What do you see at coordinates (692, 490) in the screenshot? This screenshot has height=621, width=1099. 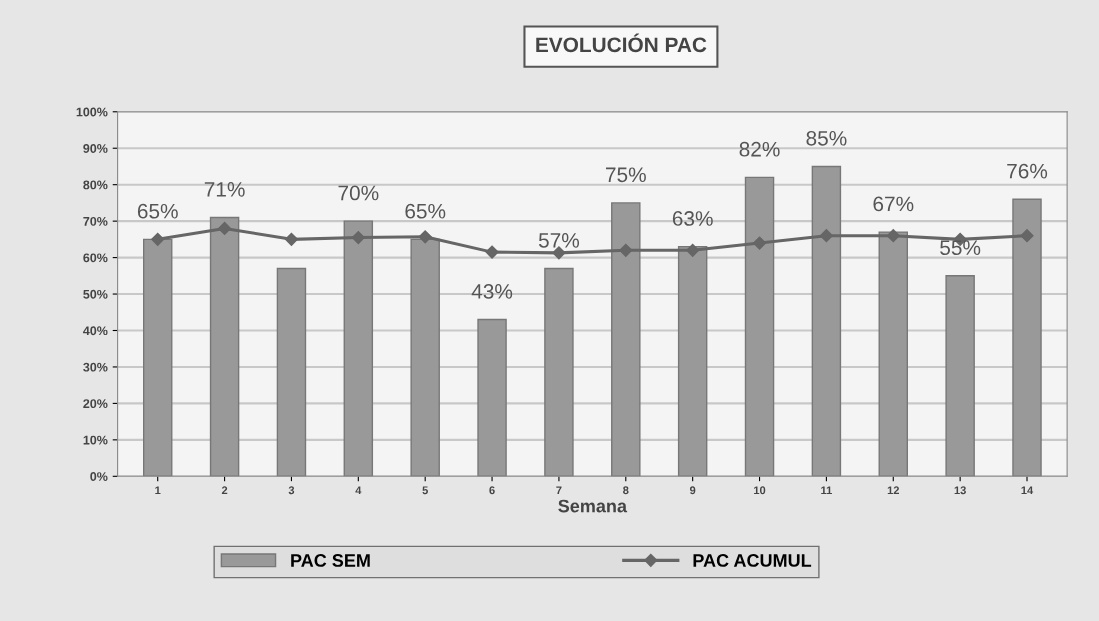 I see `x-tick-label: 9` at bounding box center [692, 490].